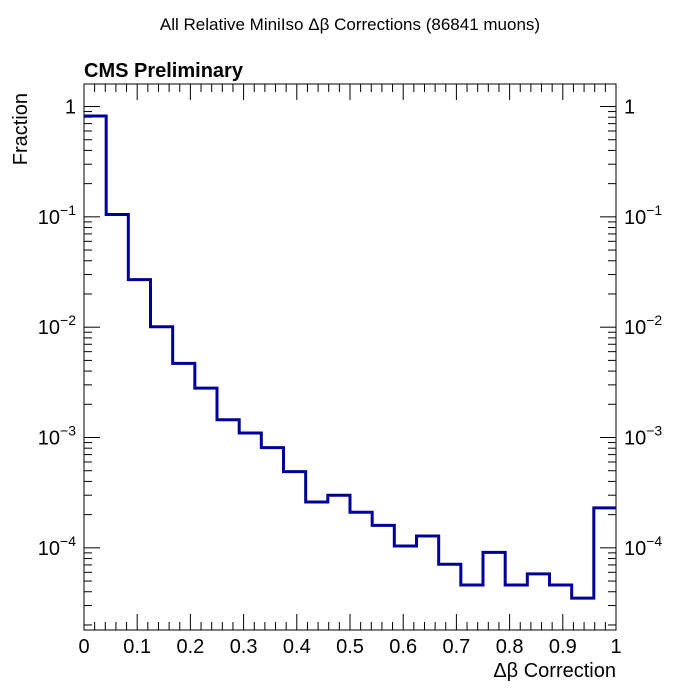  I want to click on x-tick-label: 0.4, so click(297, 647).